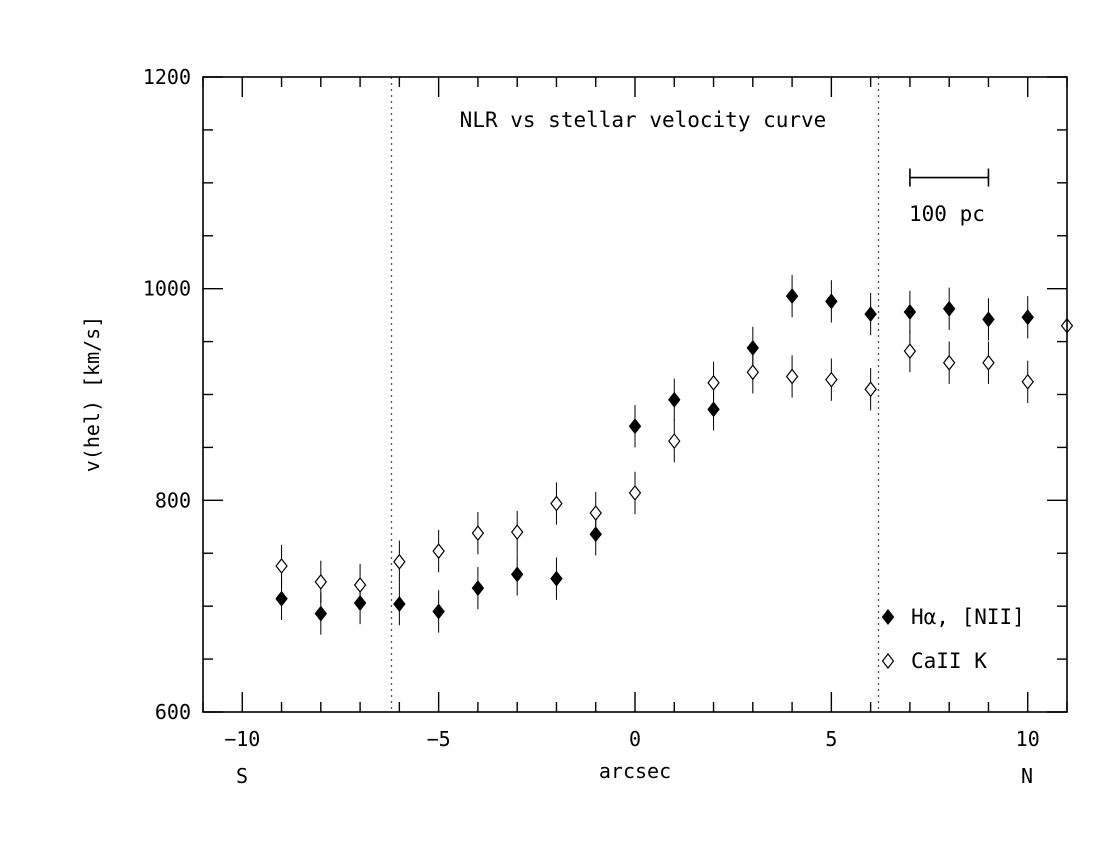  Describe the element at coordinates (167, 289) in the screenshot. I see `y-tick-label: 1000` at that location.